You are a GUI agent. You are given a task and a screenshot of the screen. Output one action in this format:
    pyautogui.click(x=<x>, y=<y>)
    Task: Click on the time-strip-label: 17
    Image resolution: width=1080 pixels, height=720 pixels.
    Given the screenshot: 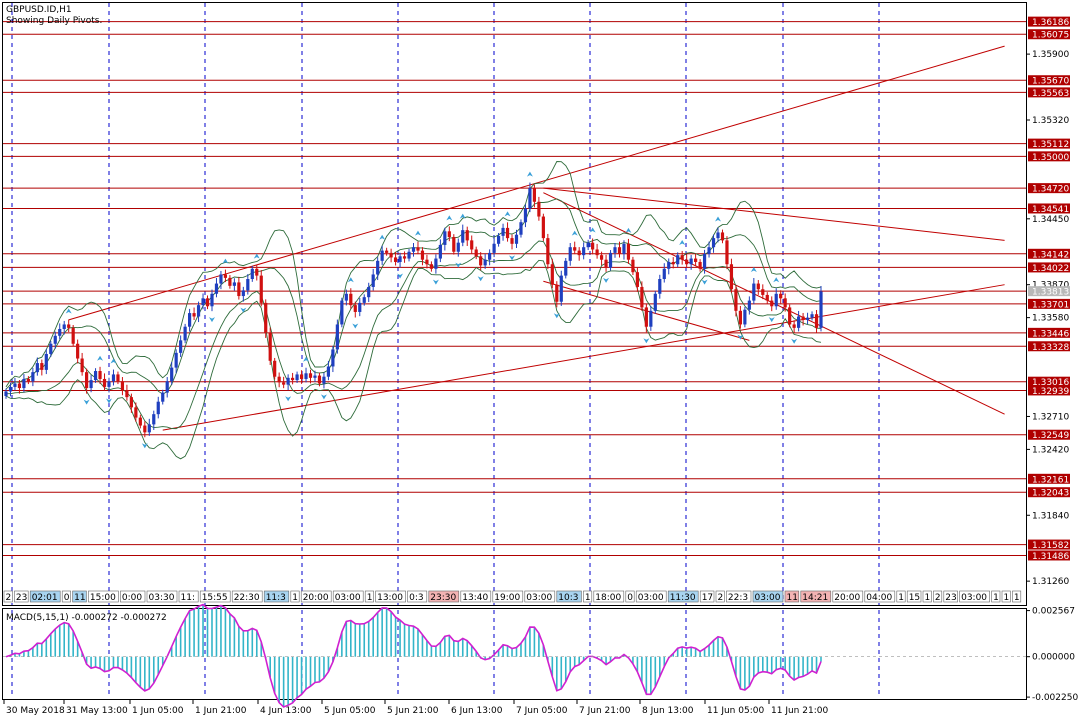 What is the action you would take?
    pyautogui.click(x=707, y=598)
    